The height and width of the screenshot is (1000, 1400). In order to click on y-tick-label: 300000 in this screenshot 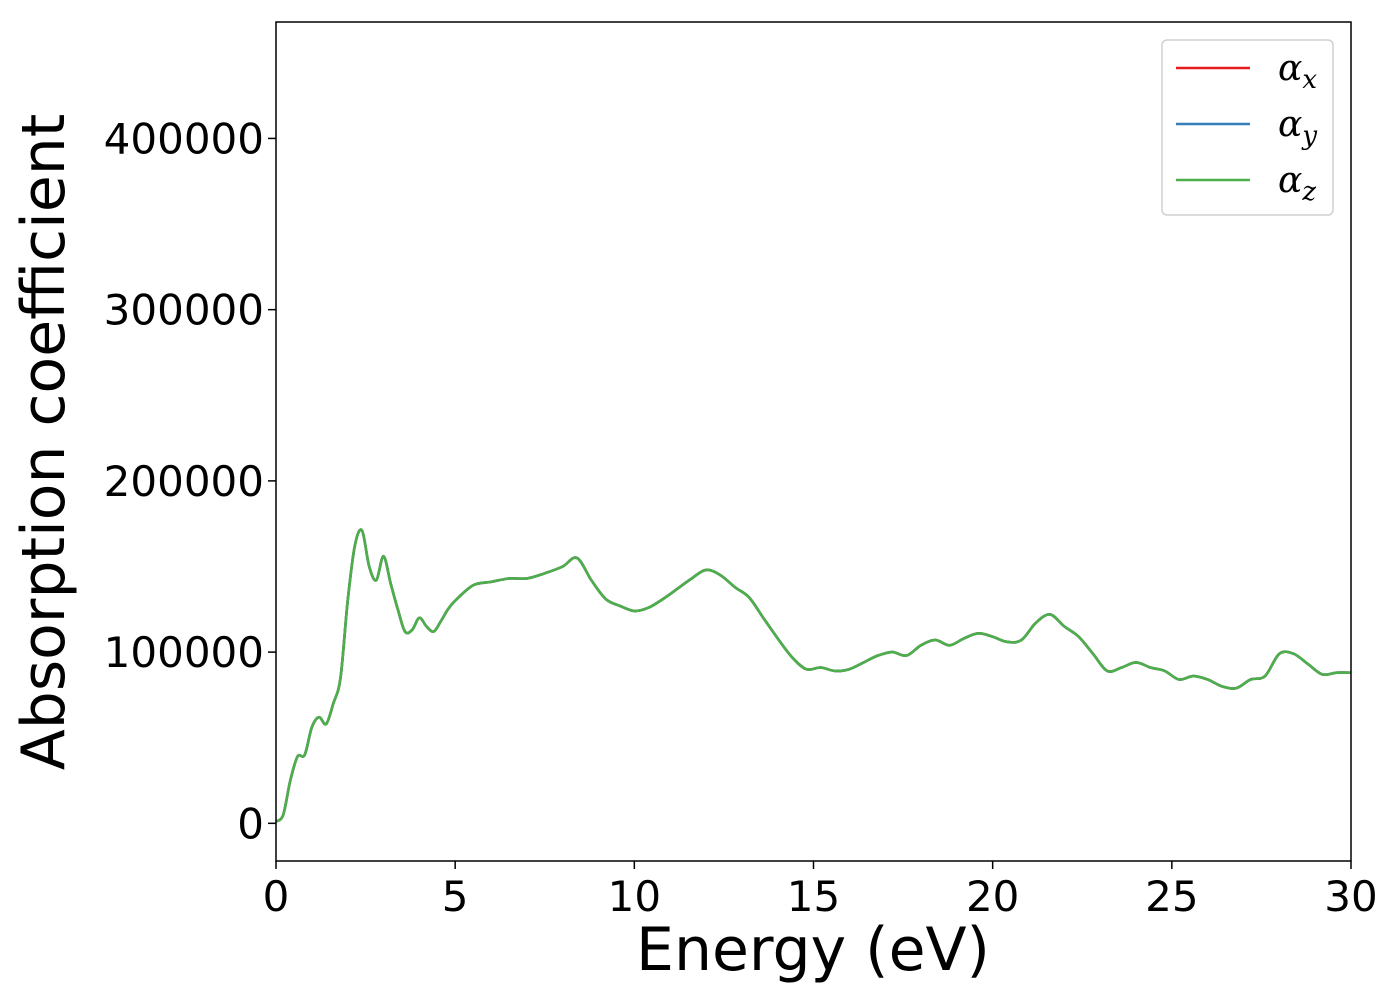, I will do `click(184, 310)`.